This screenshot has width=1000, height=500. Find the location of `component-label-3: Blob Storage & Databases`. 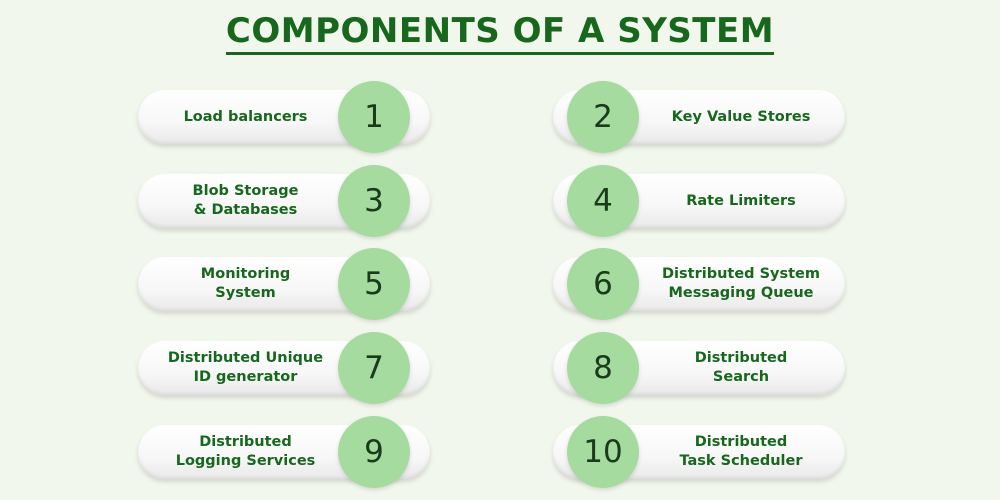

component-label-3: Blob Storage & Databases is located at coordinates (245, 200).